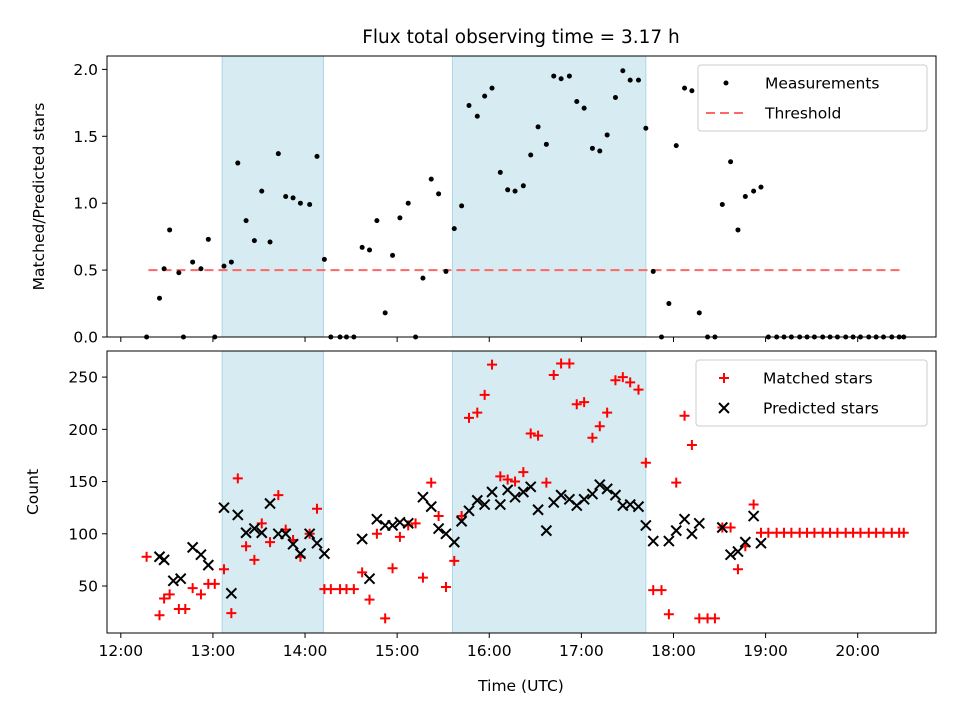 The image size is (960, 720). Describe the element at coordinates (581, 651) in the screenshot. I see `x-tick-label: 17:00` at that location.